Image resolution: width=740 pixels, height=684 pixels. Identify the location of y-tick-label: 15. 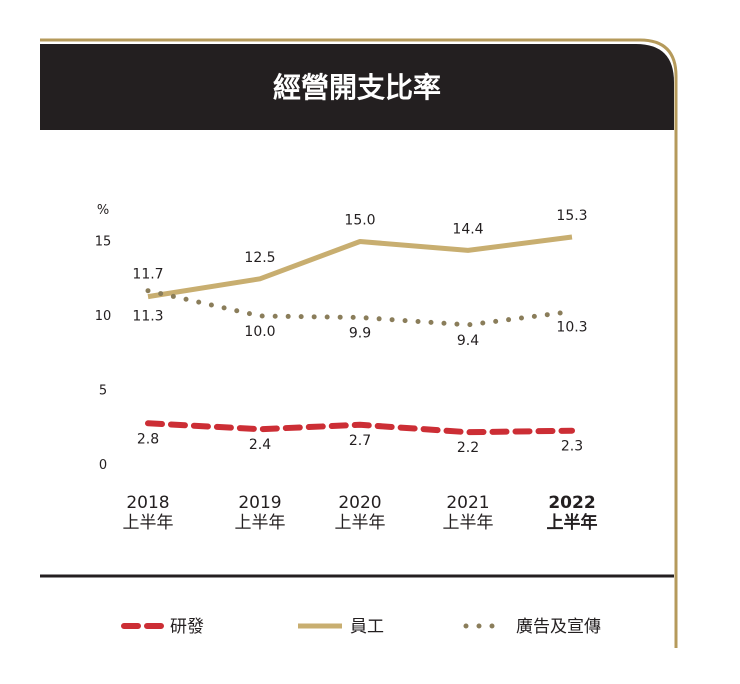
(103, 242).